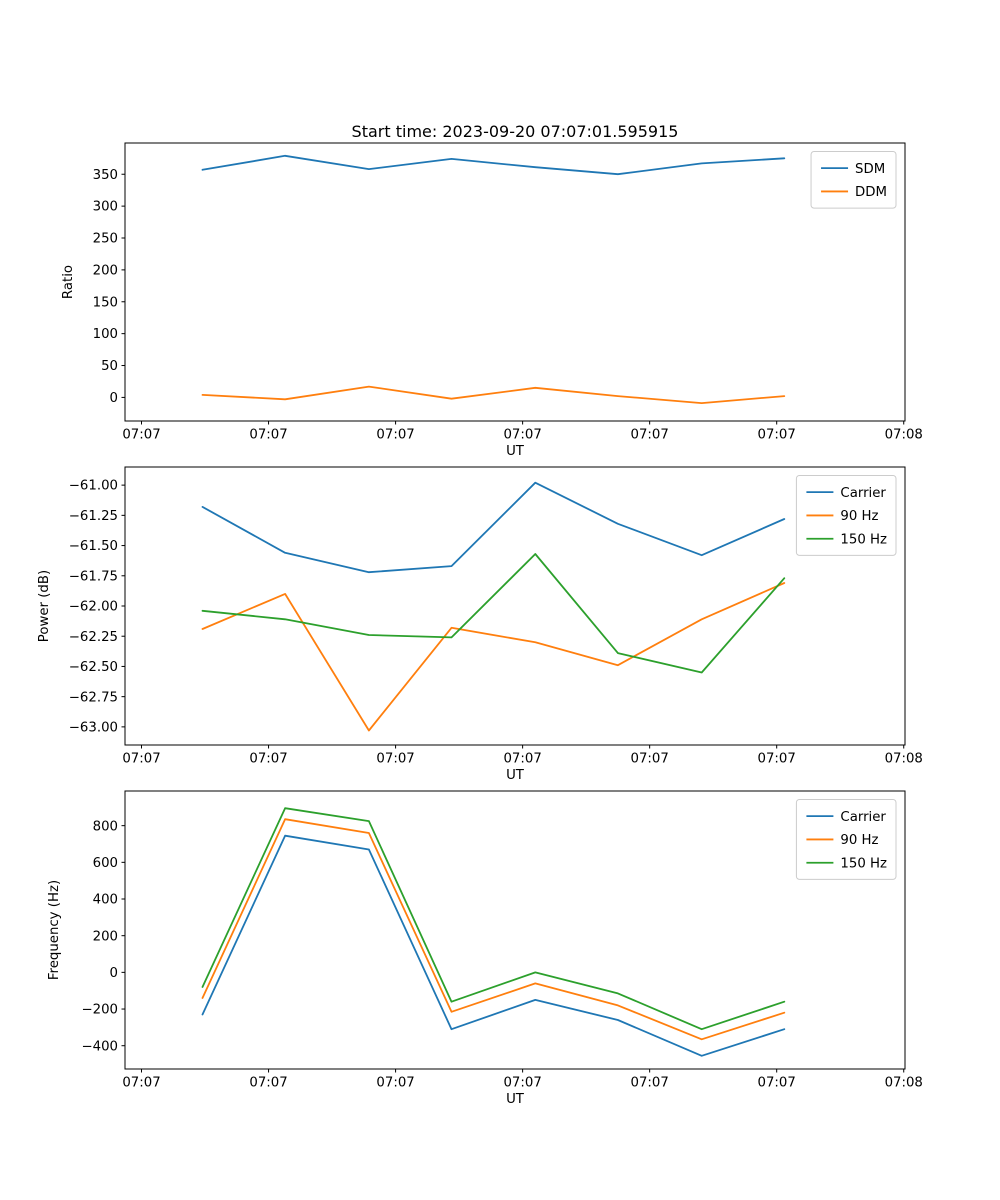 This screenshot has height=1200, width=1000. What do you see at coordinates (105, 334) in the screenshot?
I see `y-tick-label: 100` at bounding box center [105, 334].